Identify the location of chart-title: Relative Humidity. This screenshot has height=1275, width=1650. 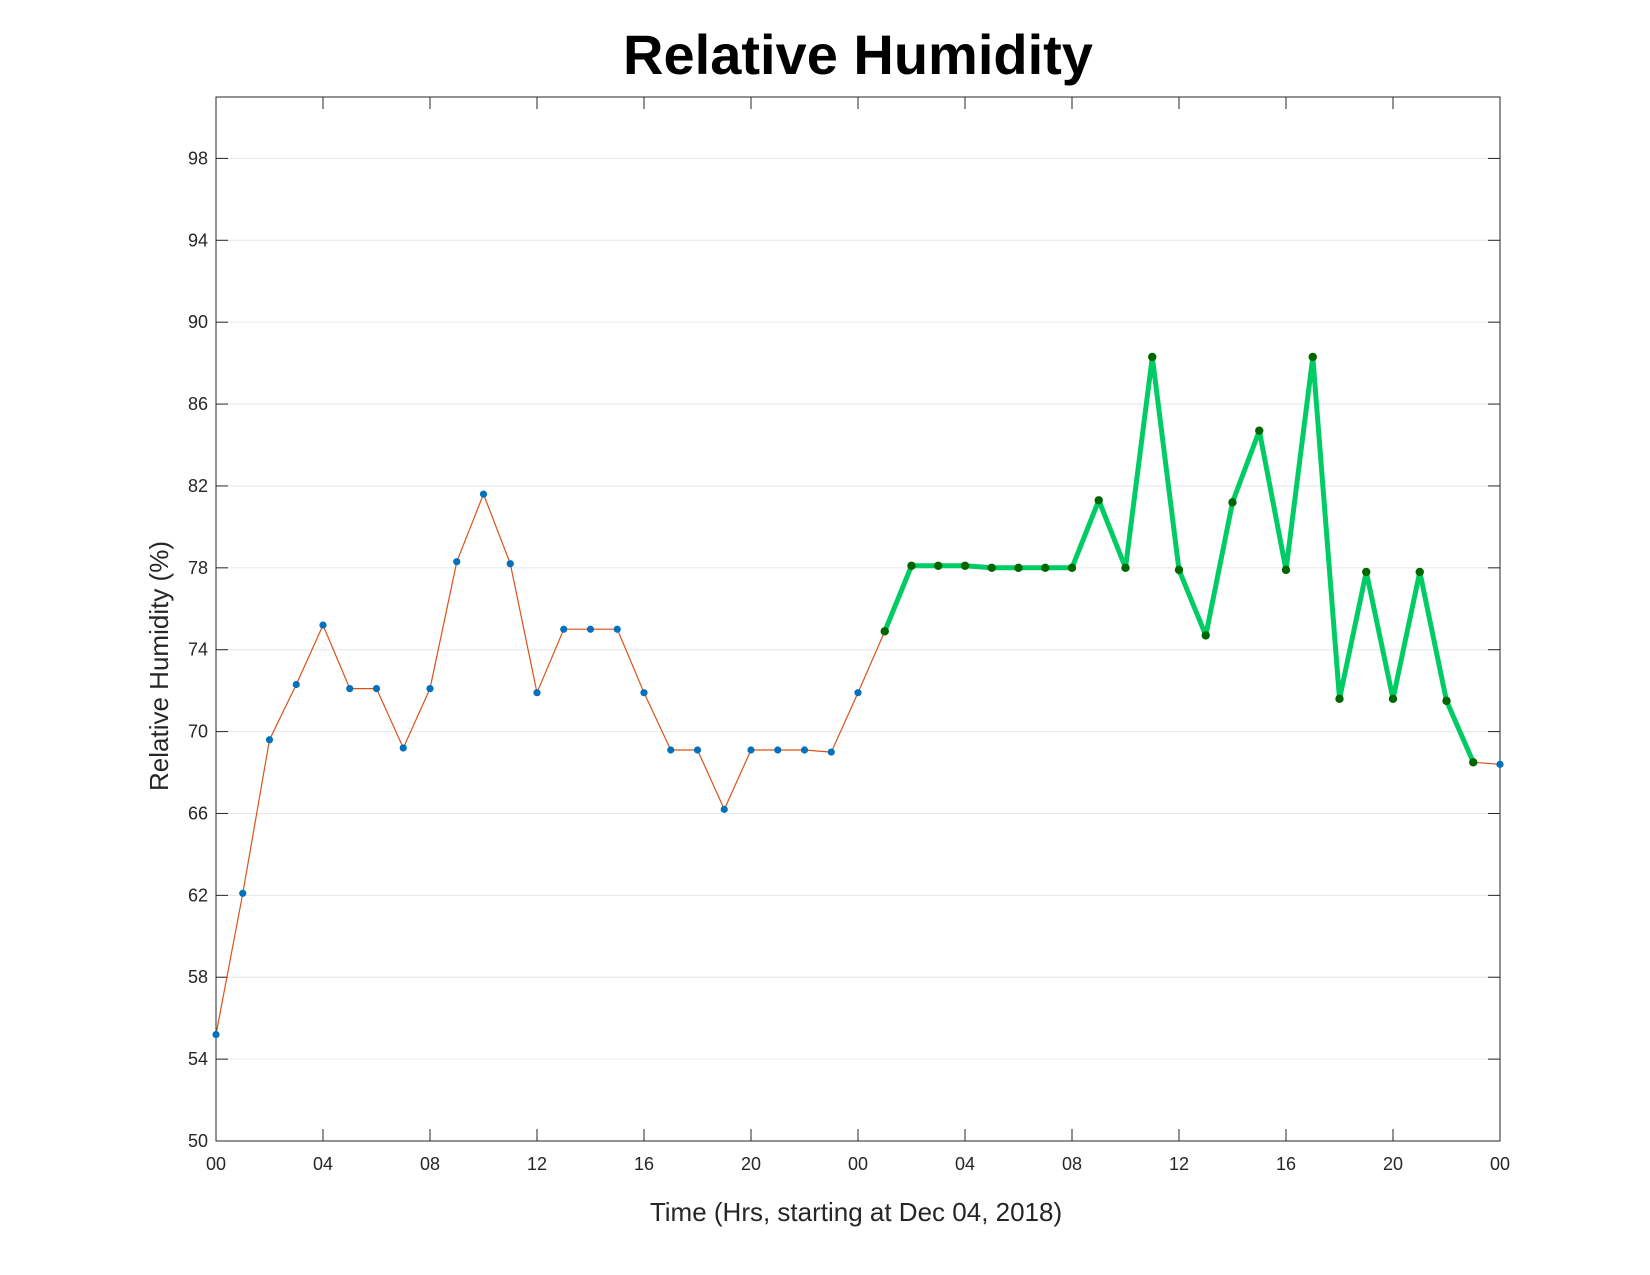
(858, 54).